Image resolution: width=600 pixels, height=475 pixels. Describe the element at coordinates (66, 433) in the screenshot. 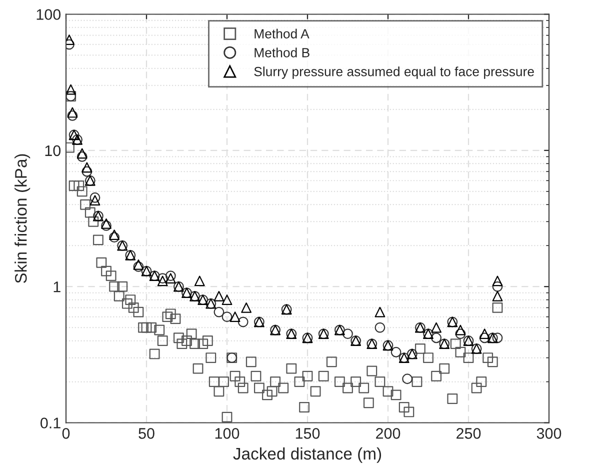

I see `x-tick-label: 0` at that location.